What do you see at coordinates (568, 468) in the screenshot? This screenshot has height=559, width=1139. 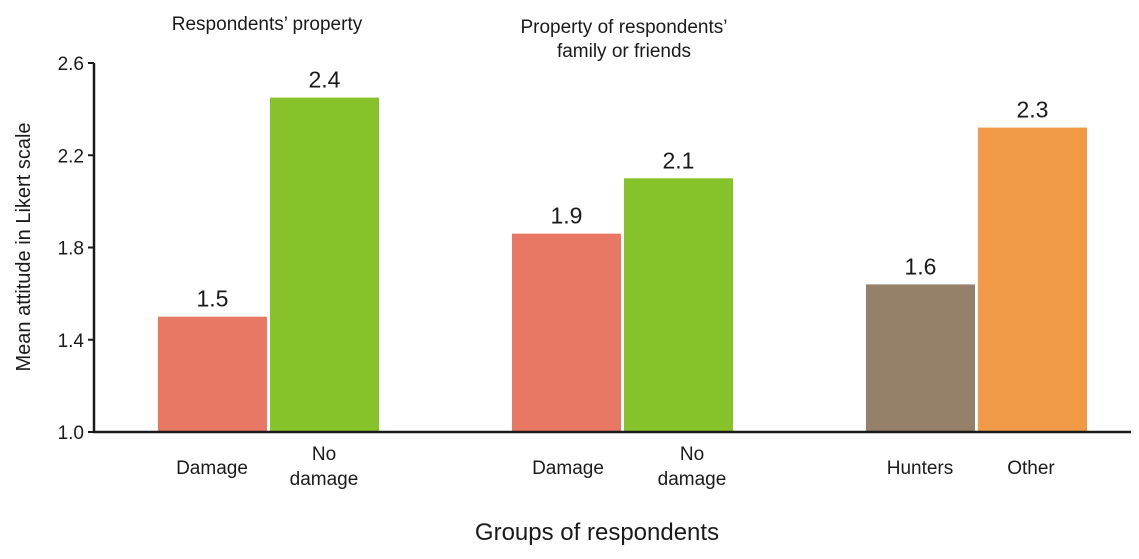 I see `category-label-1-0-line-0: Damage` at bounding box center [568, 468].